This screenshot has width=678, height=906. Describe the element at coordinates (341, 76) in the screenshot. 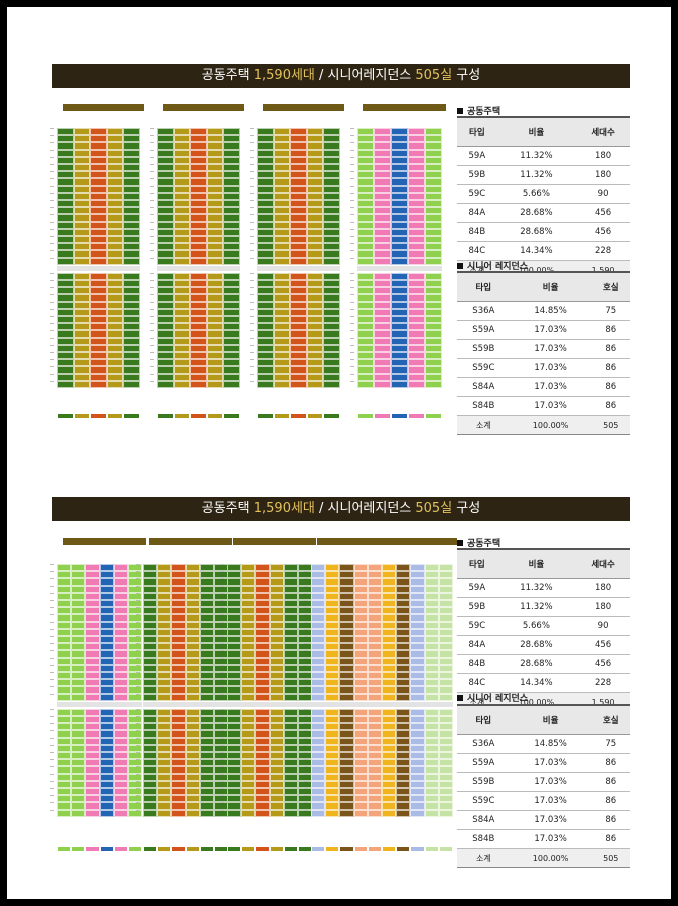

I see `section-title-1: 공동주택 1,590세대 / 시니어레지던스 505실 구성` at that location.